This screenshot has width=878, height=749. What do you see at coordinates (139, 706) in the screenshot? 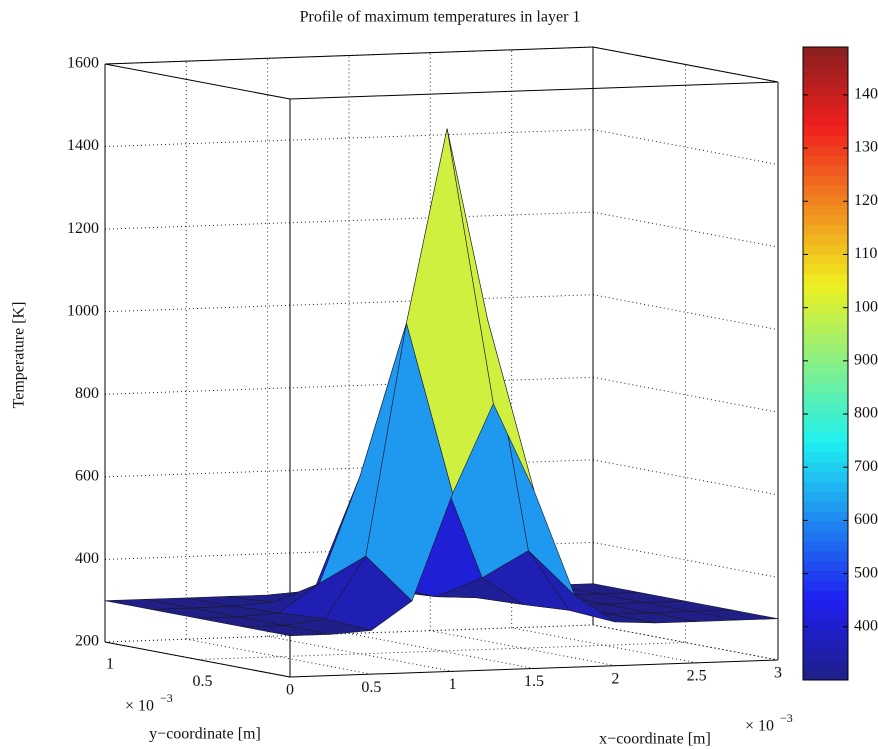
I see `y-multiplier: × 10` at bounding box center [139, 706].